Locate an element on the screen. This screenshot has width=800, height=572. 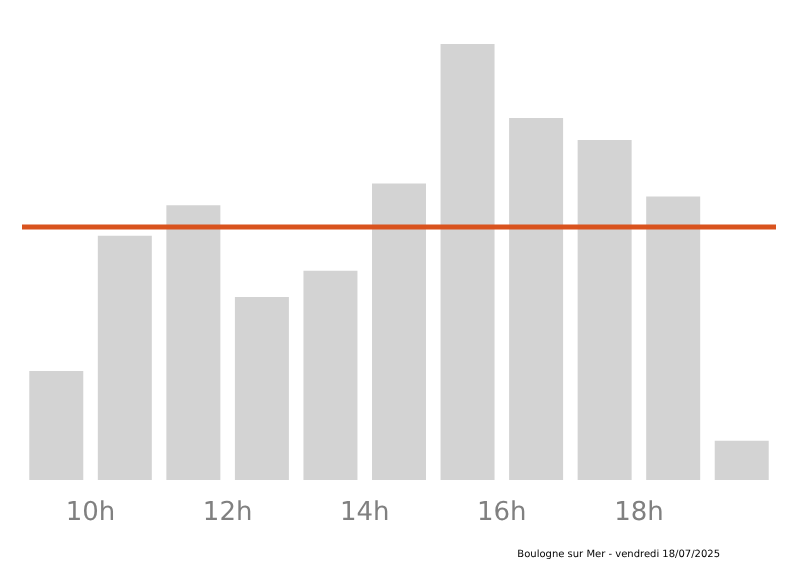
x-tick-label: 10h is located at coordinates (90, 513).